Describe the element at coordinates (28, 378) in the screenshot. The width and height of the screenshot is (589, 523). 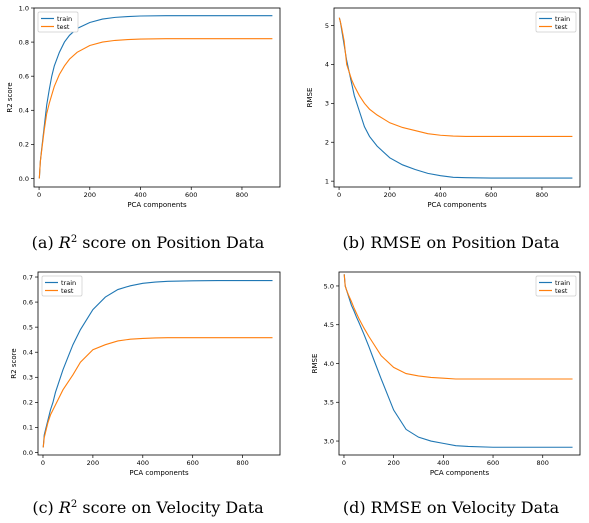
I see `y-tick-label: 0.3` at that location.